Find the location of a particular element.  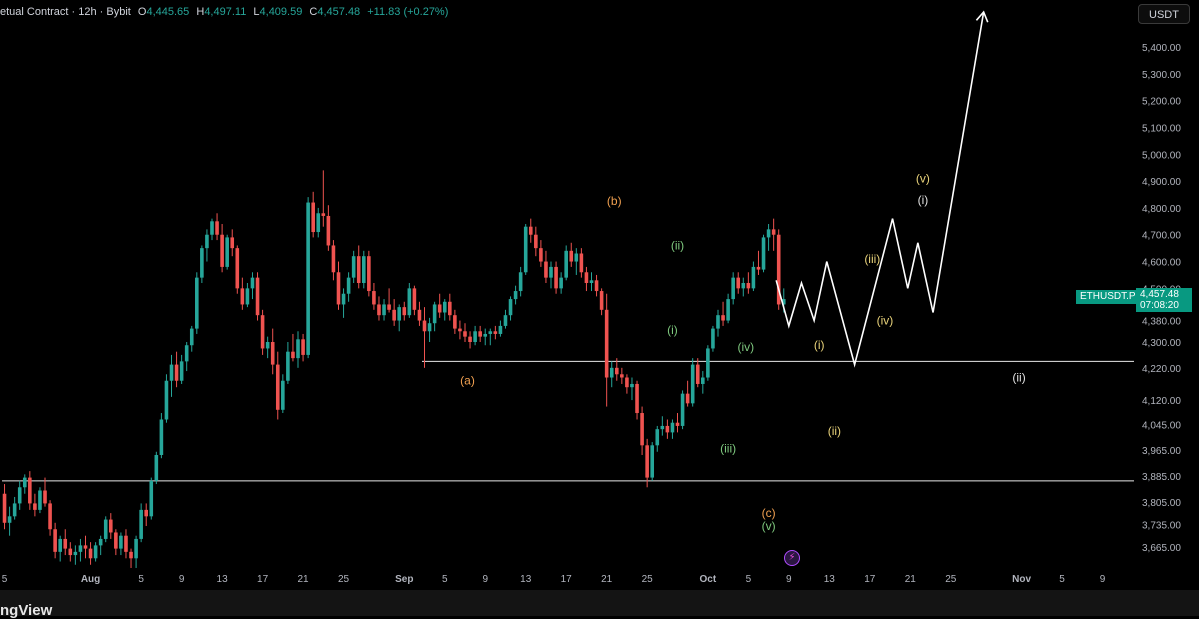

wave-label: (b) is located at coordinates (614, 201).